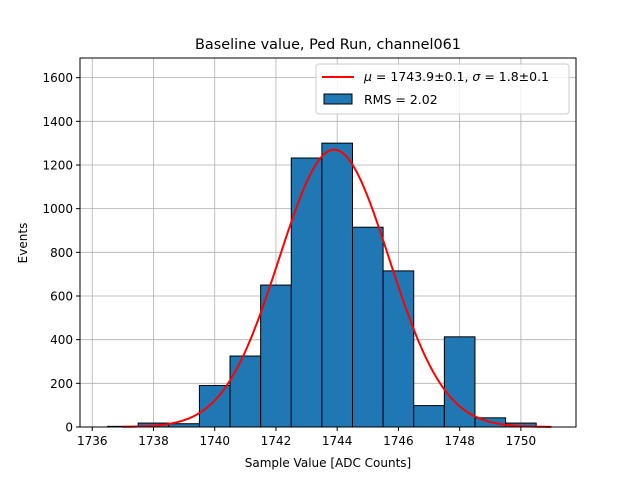 The image size is (640, 480). What do you see at coordinates (524, 76) in the screenshot?
I see `legend-sigma-value: 1.8±0.1` at bounding box center [524, 76].